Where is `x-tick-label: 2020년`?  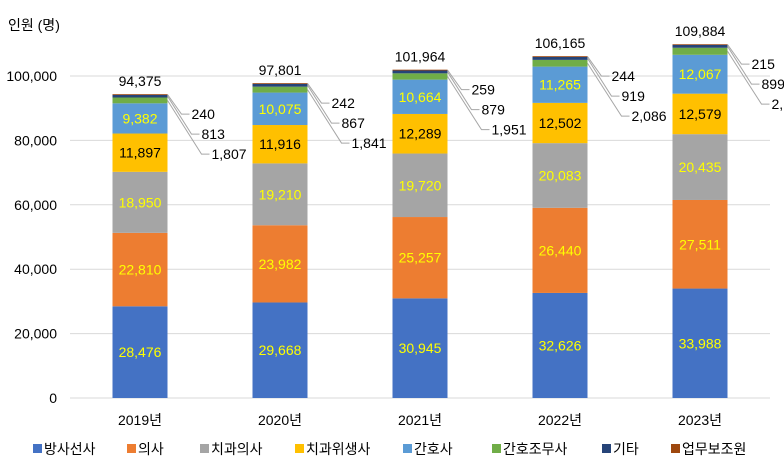
x-tick-label: 2020년 is located at coordinates (280, 420).